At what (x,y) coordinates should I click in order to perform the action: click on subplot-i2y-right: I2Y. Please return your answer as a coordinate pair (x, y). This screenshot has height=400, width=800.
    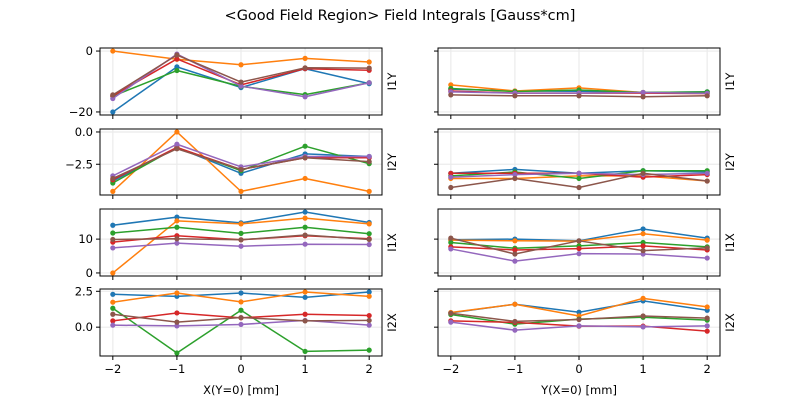
    Looking at the image, I should click on (585, 163).